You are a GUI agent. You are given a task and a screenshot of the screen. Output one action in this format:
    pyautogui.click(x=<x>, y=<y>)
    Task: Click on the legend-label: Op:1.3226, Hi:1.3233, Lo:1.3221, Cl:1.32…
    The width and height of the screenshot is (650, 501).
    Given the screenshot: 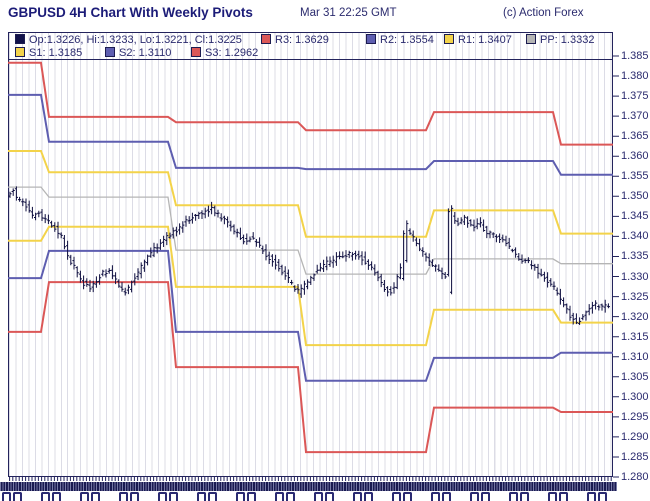 What is the action you would take?
    pyautogui.click(x=135, y=40)
    